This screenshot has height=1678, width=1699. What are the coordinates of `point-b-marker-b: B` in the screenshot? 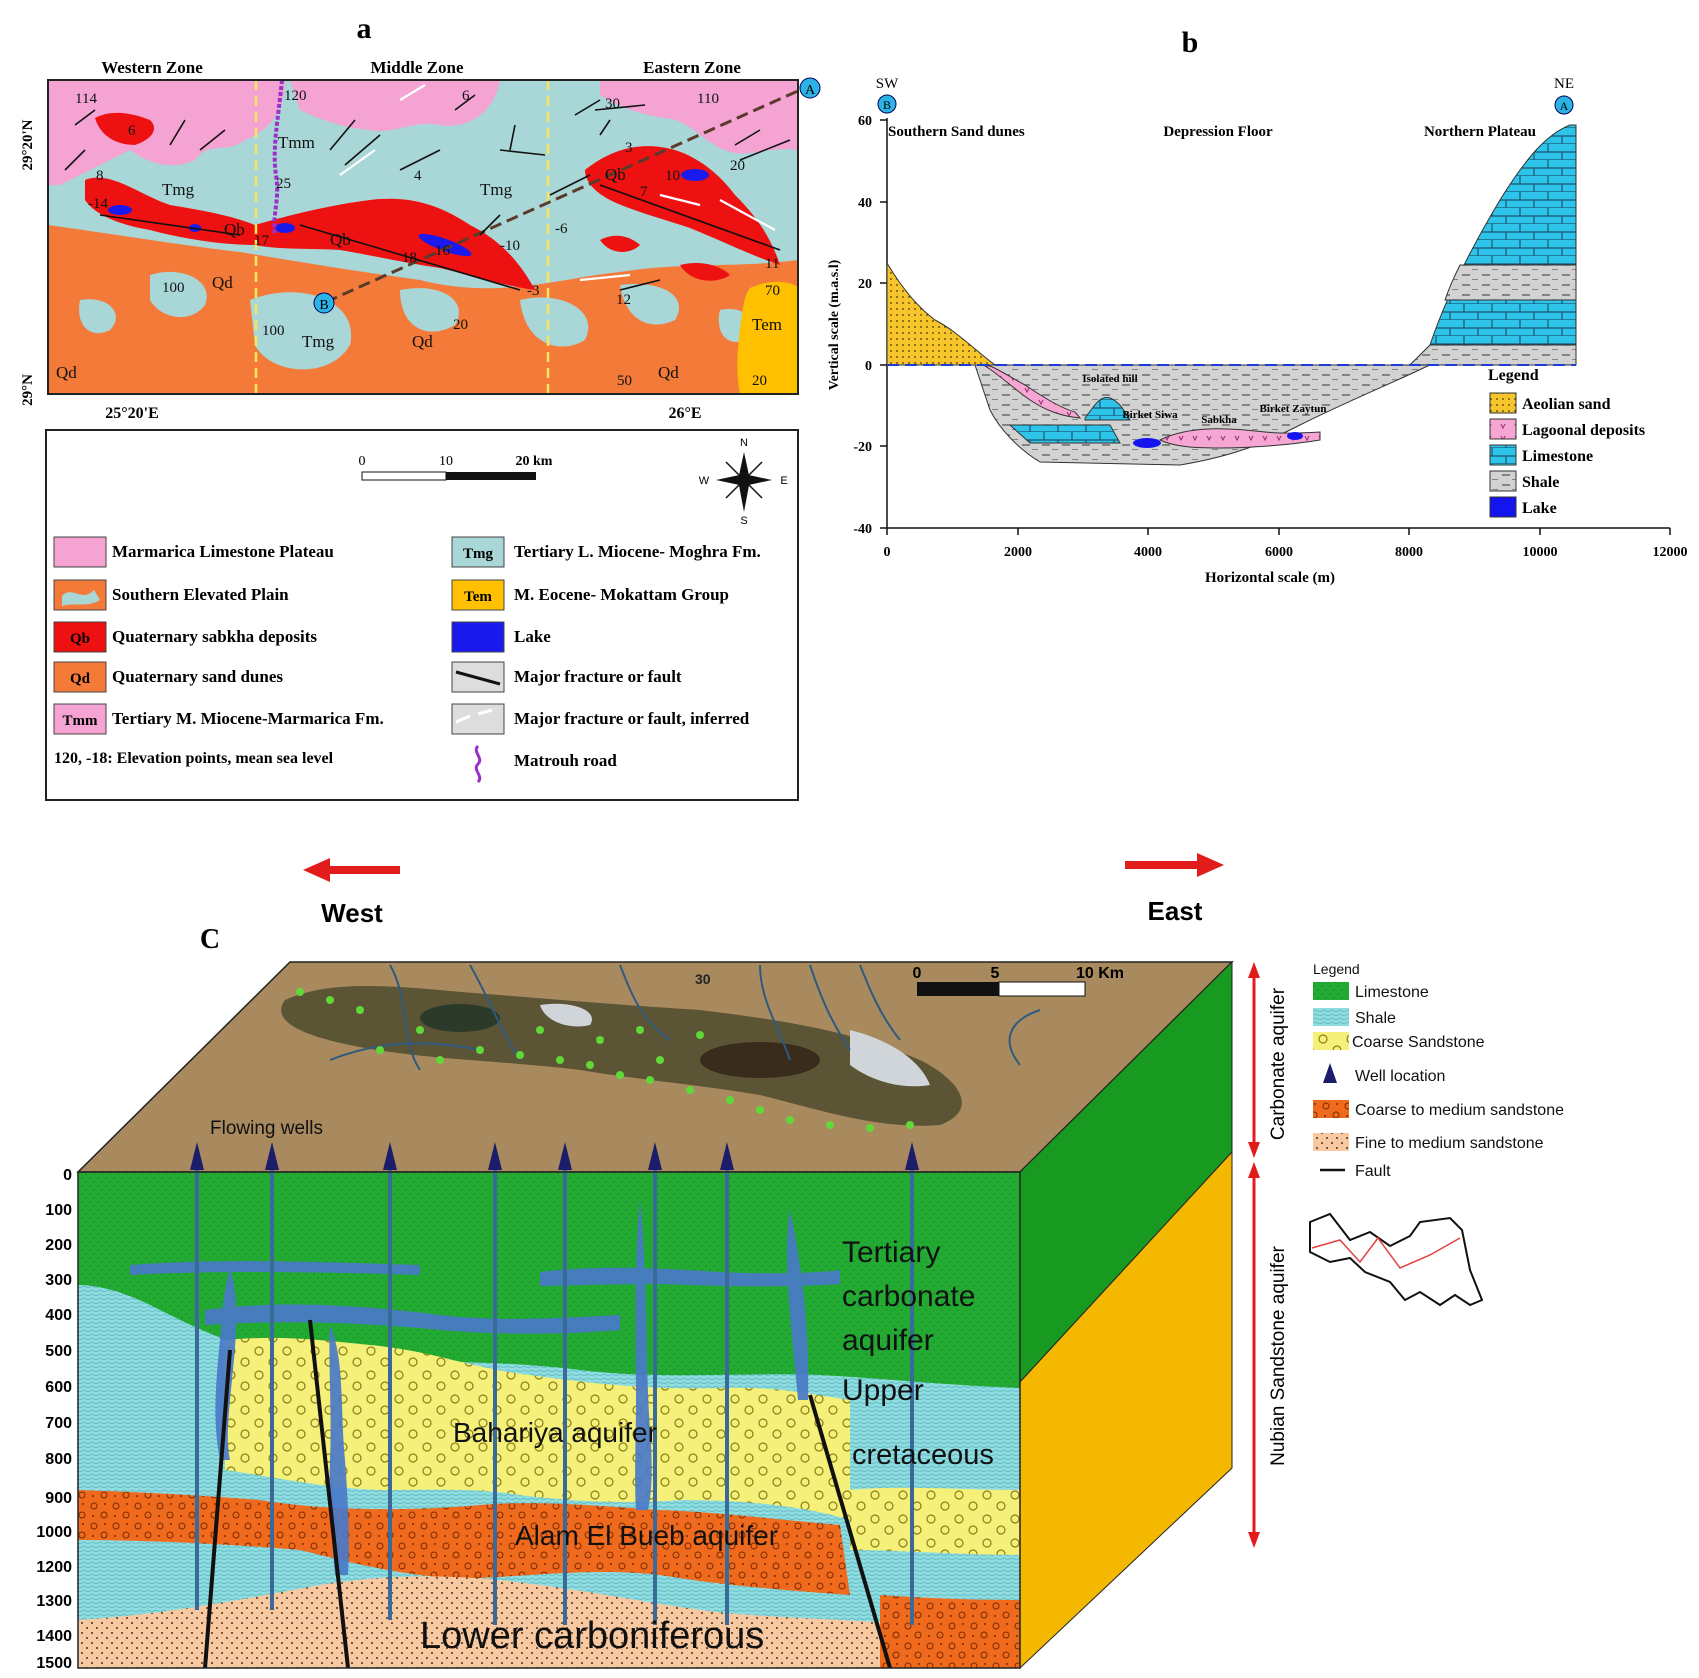 It's located at (887, 104).